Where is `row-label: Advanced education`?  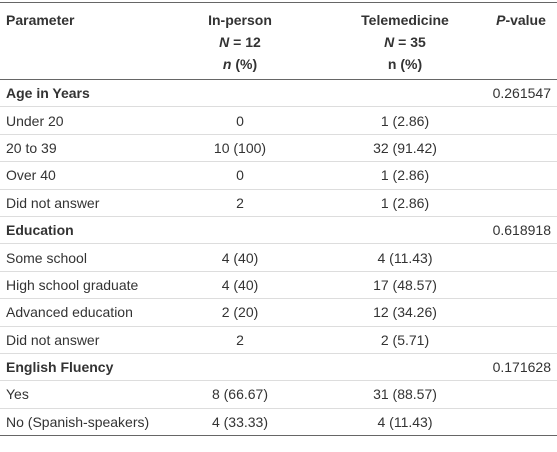
row-label: Advanced education is located at coordinates (87, 312).